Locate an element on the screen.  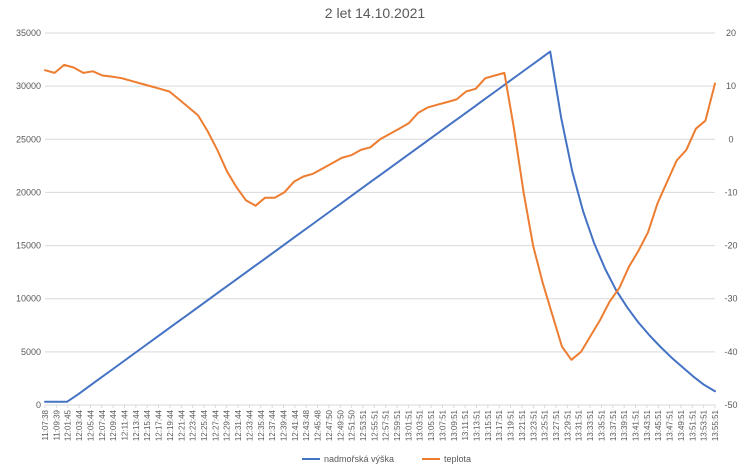
x-tick-label: 13:39:51 is located at coordinates (624, 425).